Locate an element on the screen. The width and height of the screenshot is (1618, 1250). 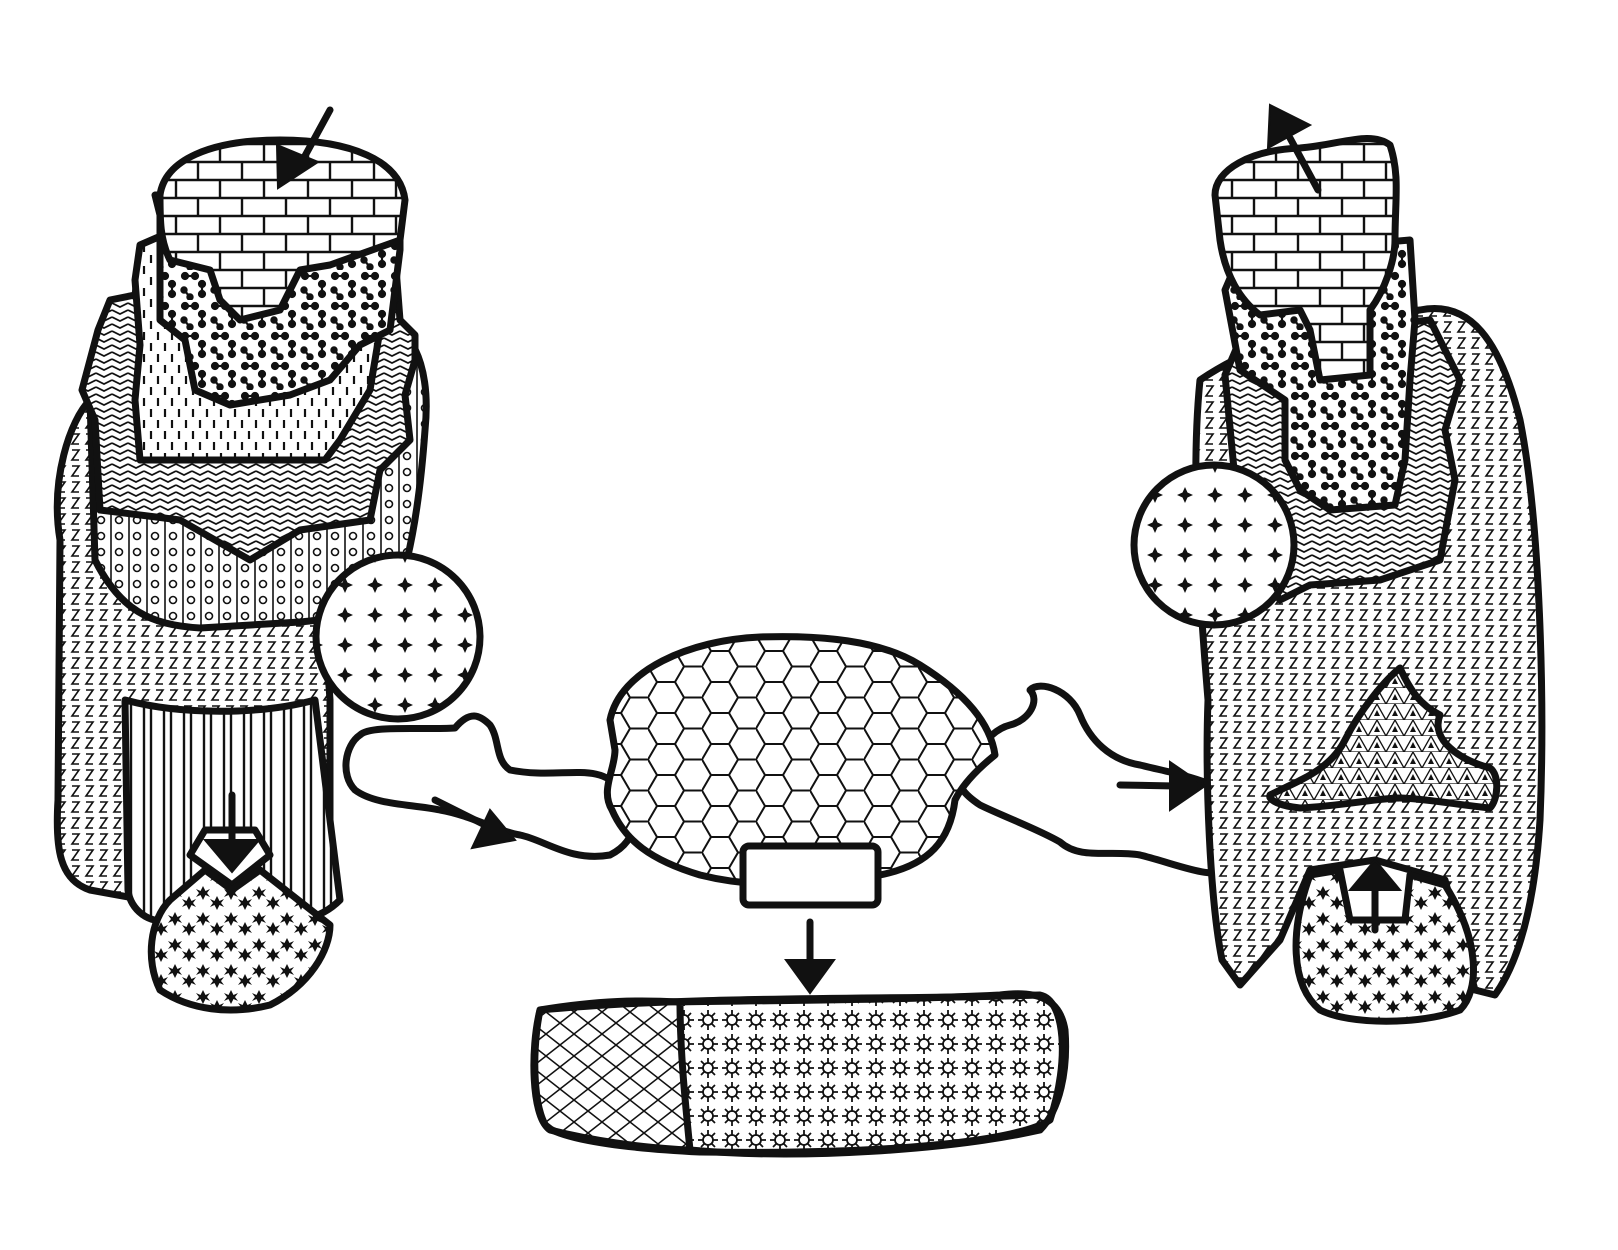
right-plus-sphere is located at coordinates (1214, 545).